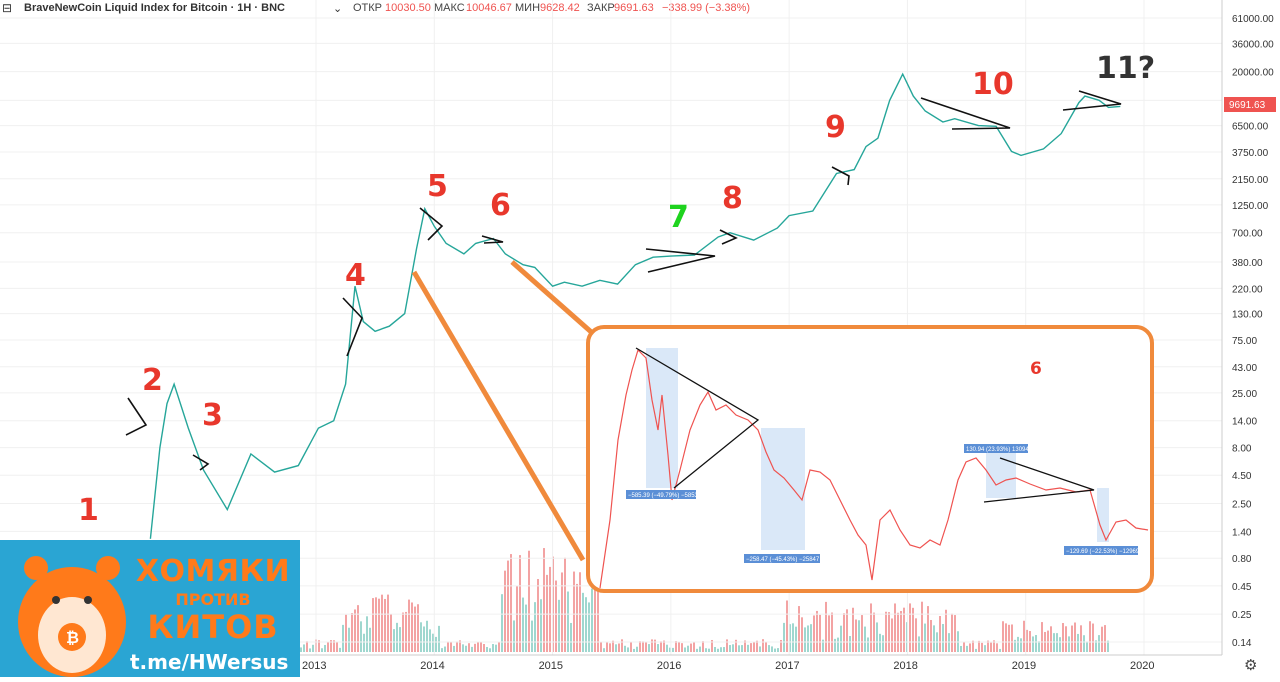 The width and height of the screenshot is (1280, 682). Describe the element at coordinates (150, 608) in the screenshot. I see `promo-banner: ₿ ХОМЯКИ ПРОТИВ КИТОВ t.me/HWersus` at that location.